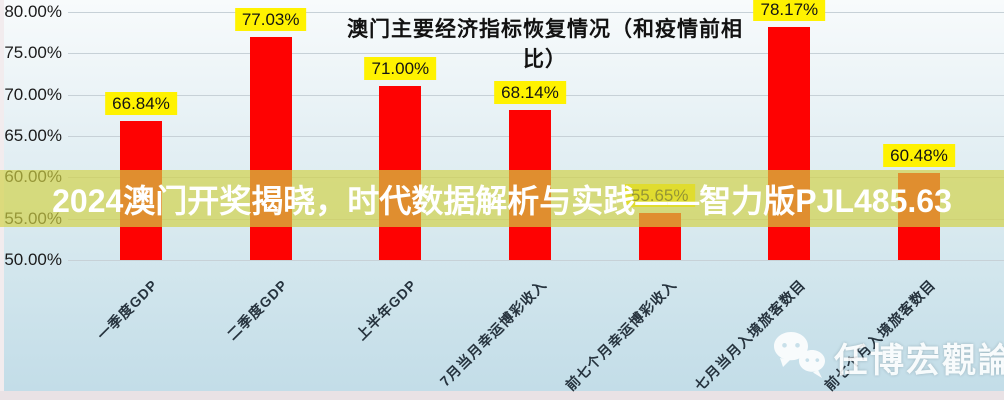 The width and height of the screenshot is (1004, 400). Describe the element at coordinates (919, 156) in the screenshot. I see `bar-value-label: 60.48%` at that location.